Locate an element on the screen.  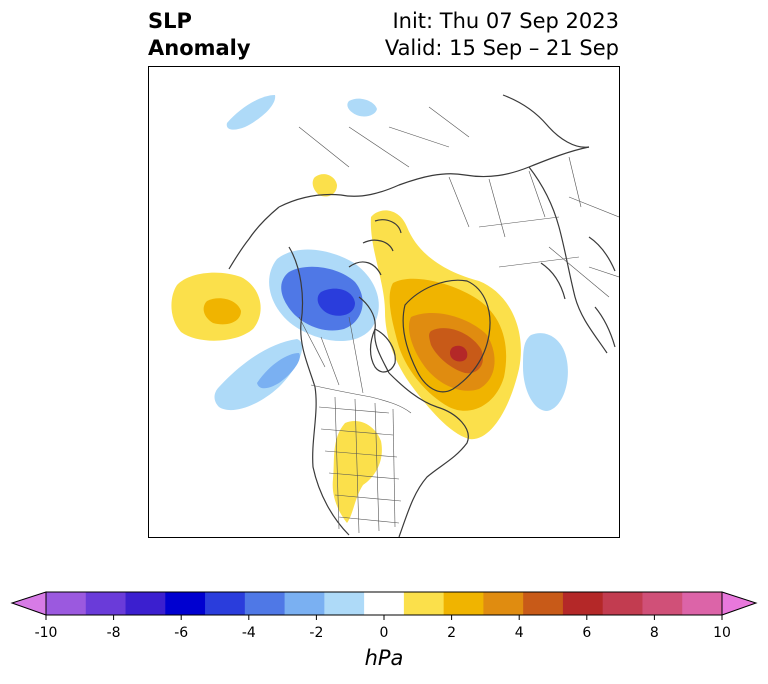
siberia-positive-anomaly is located at coordinates (324, 185).